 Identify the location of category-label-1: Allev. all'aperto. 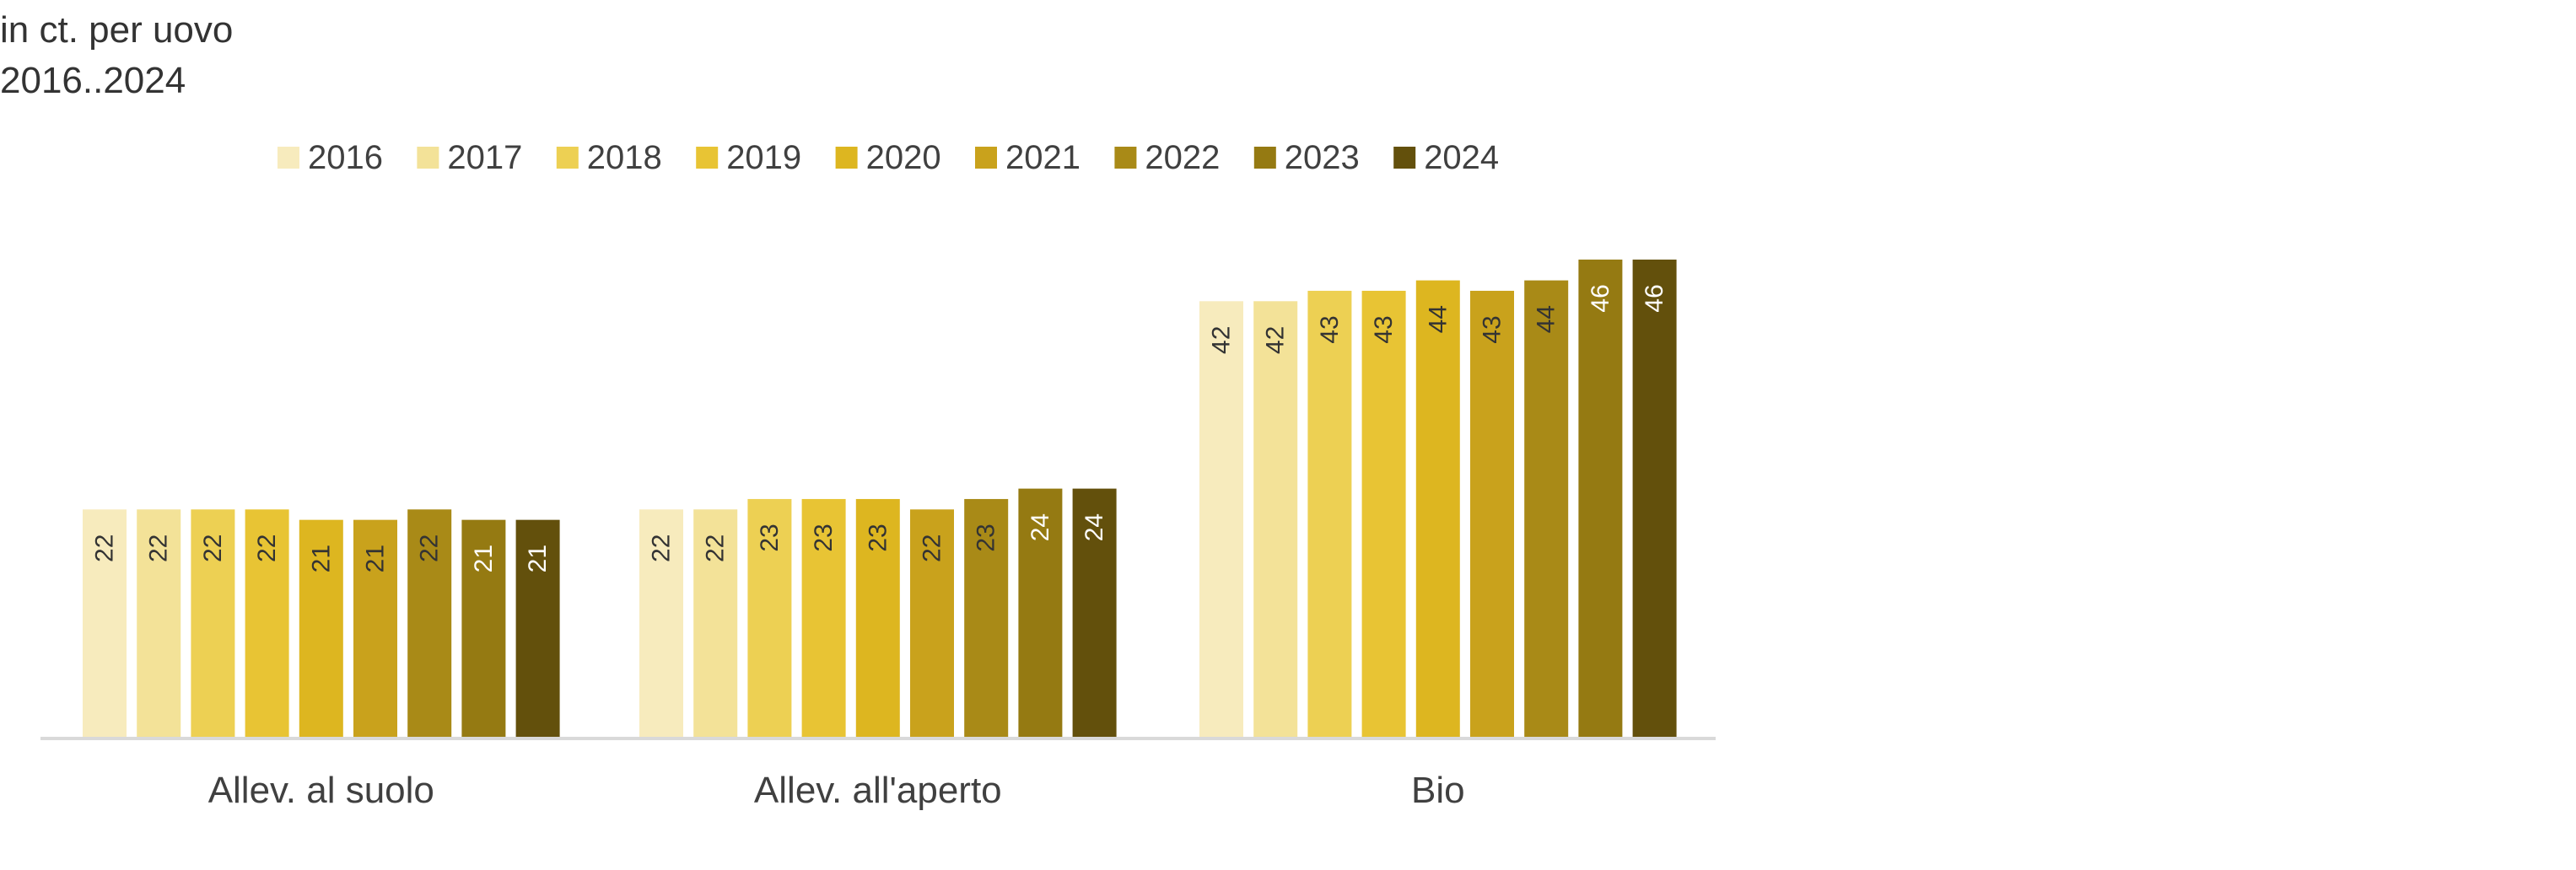
(878, 790).